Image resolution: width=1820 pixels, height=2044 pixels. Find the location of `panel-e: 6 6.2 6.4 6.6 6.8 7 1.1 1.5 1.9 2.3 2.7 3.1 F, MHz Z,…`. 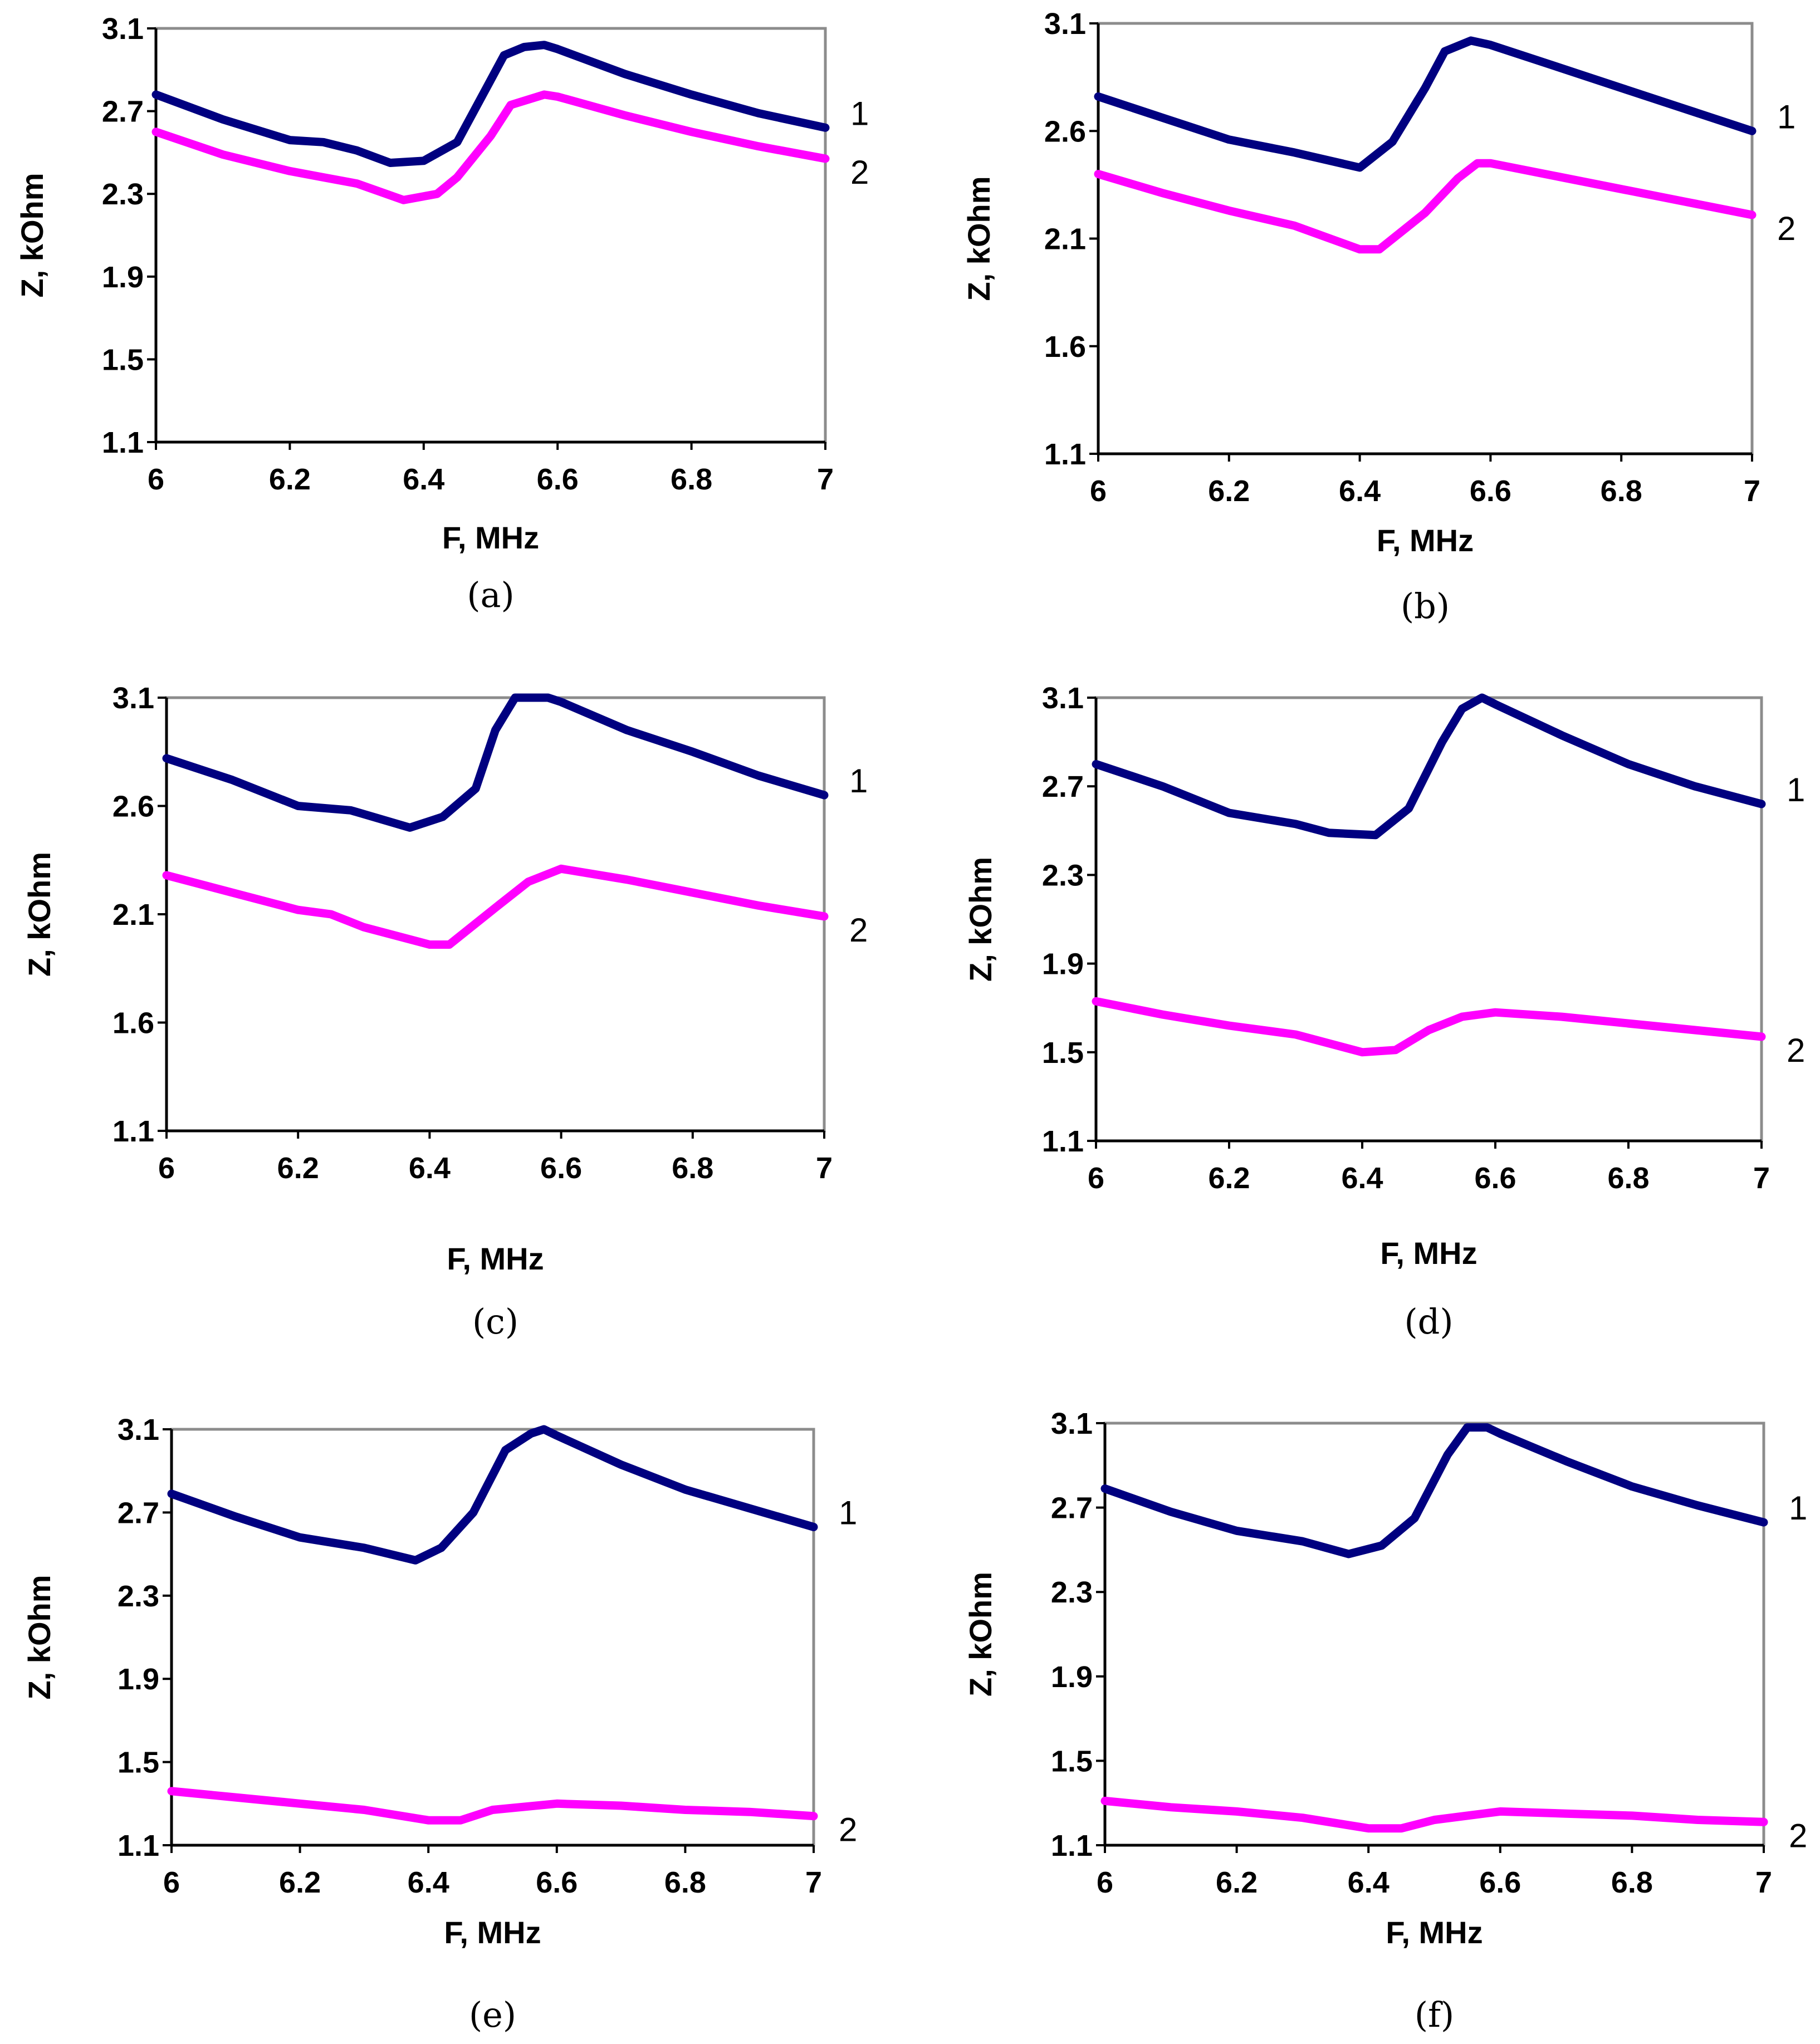

panel-e: 6 6.2 6.4 6.6 6.8 7 1.1 1.5 1.9 2.3 2.7 3.1 F, MHz Z,… is located at coordinates (440, 1724).